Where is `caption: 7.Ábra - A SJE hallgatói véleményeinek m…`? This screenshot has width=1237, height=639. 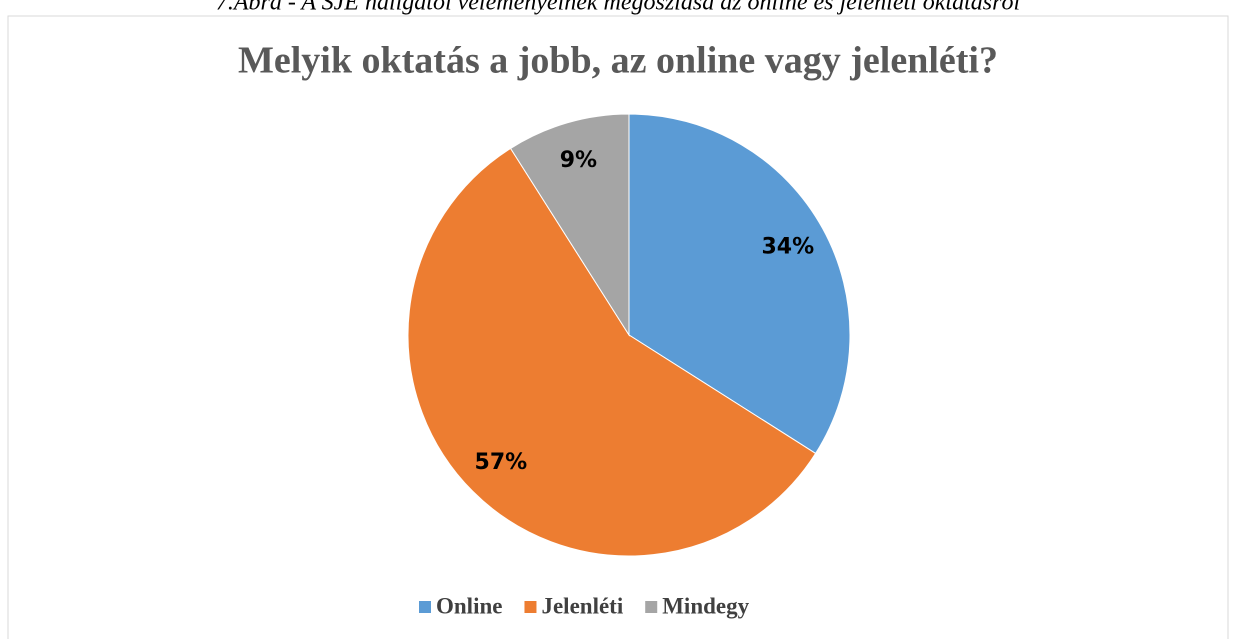
caption: 7.Ábra - A SJE hallgatói véleményeinek m… is located at coordinates (618, 8).